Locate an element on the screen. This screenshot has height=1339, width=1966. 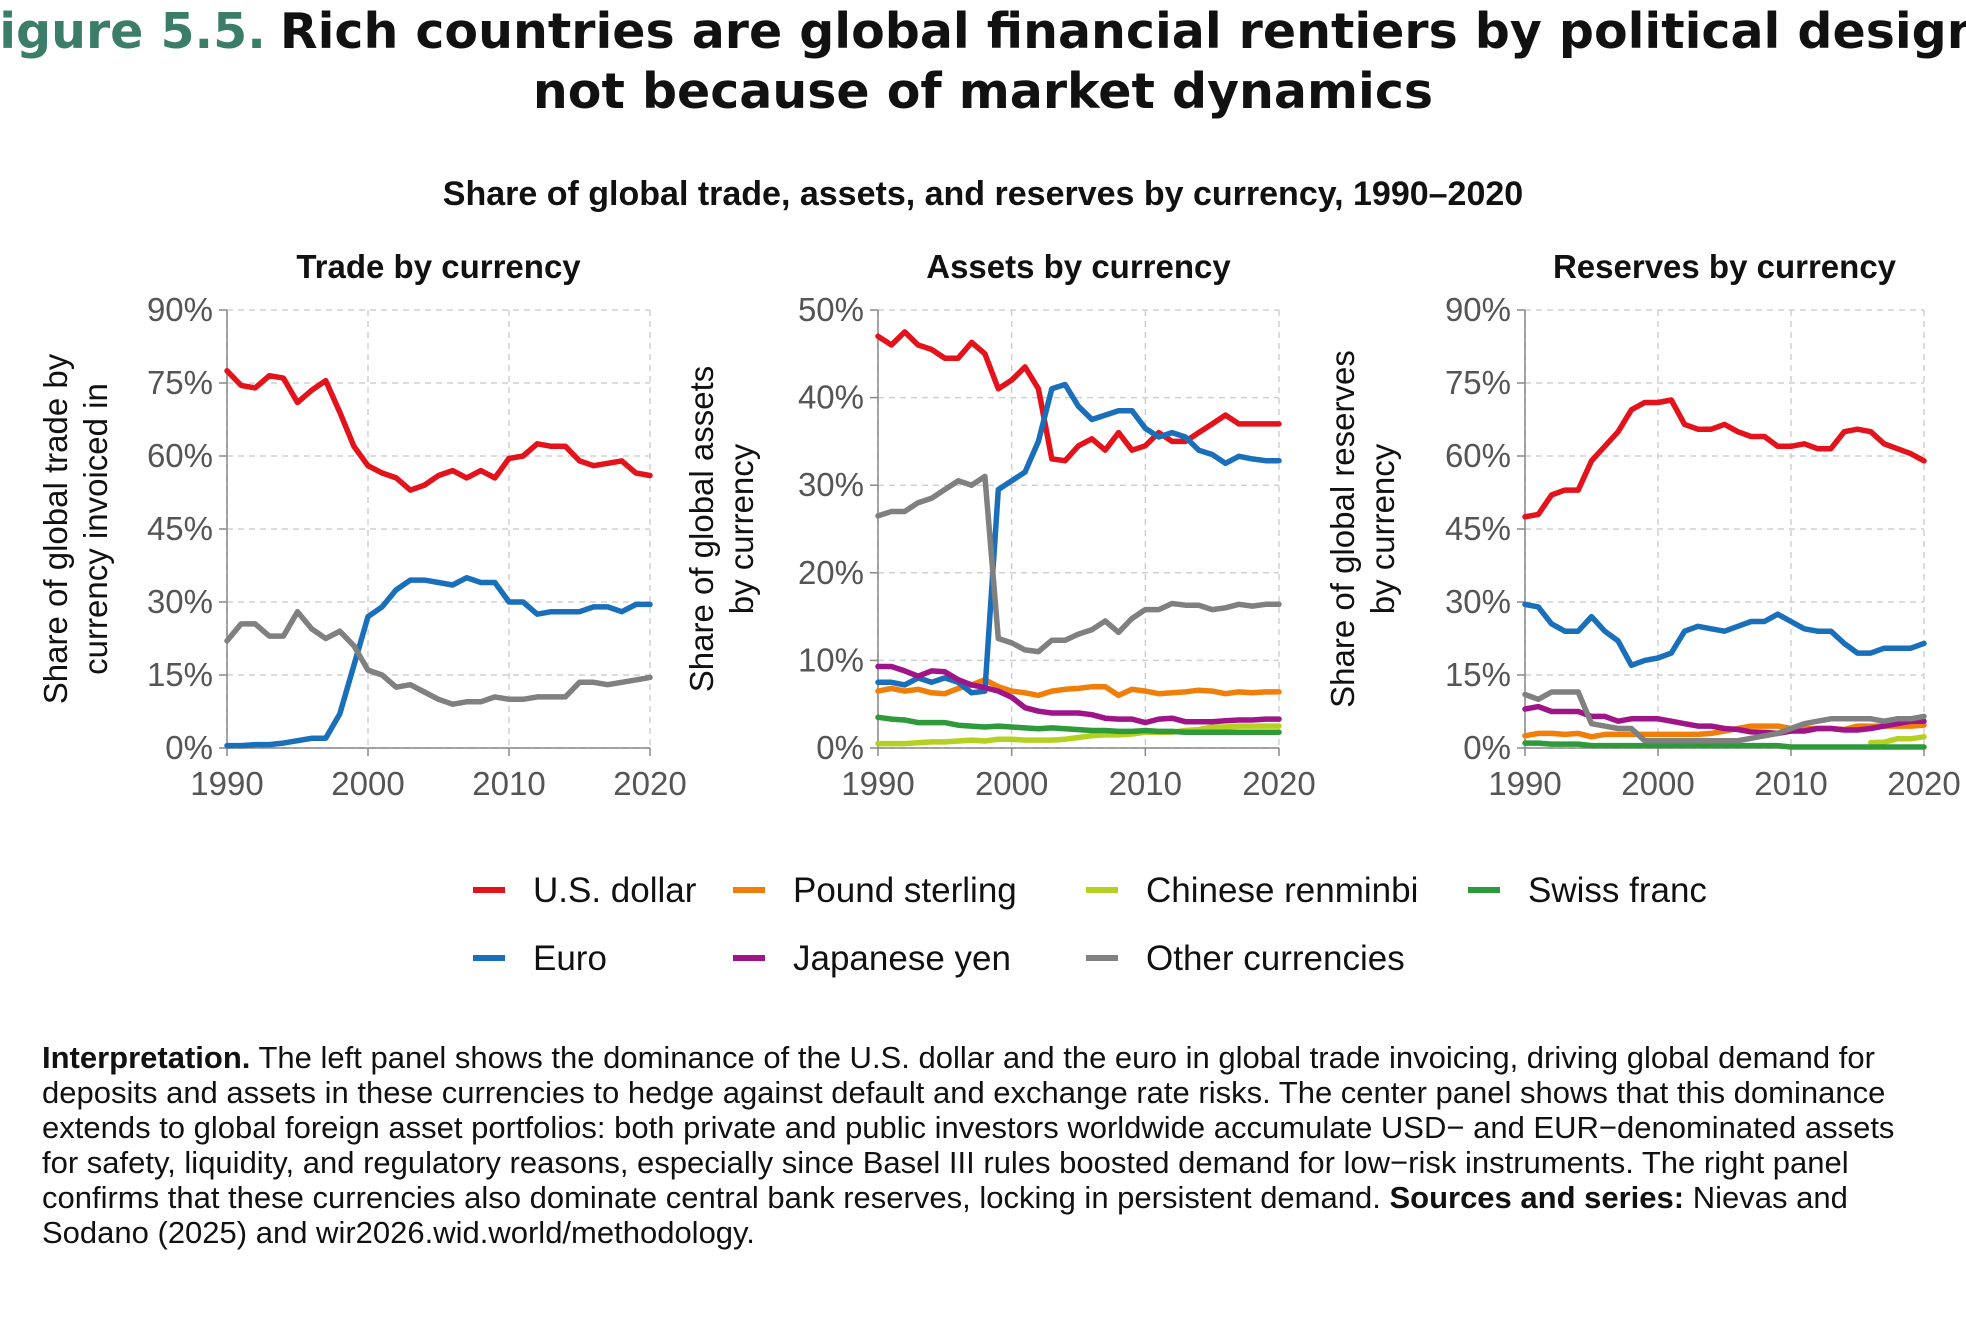
y-axis-label: Share of global assetsby currency is located at coordinates (721, 529).